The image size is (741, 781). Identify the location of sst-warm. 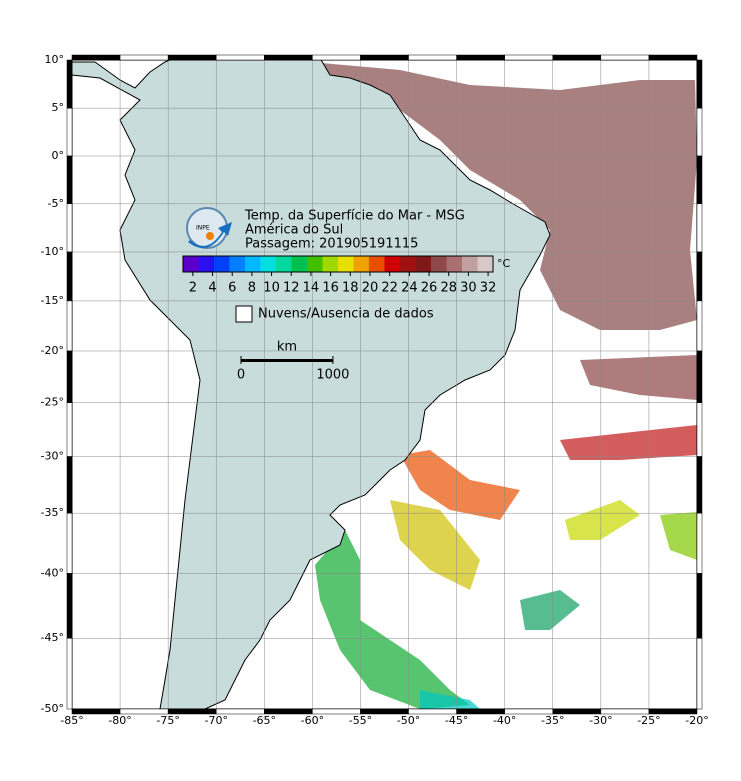
(638, 377).